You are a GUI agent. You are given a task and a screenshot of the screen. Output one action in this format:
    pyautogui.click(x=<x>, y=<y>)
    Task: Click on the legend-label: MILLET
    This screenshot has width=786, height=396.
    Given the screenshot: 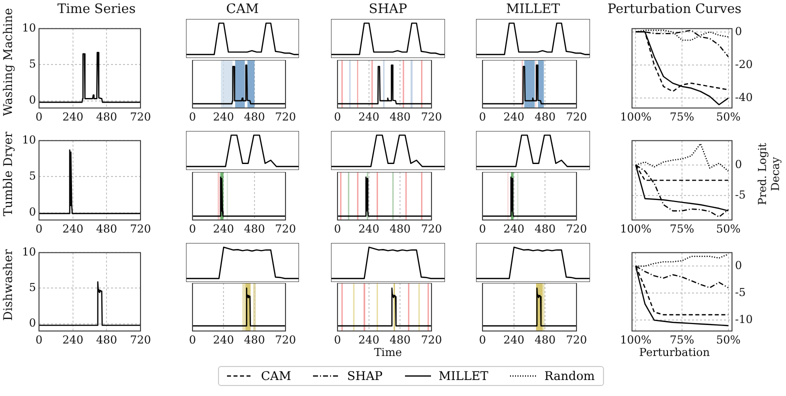 What is the action you would take?
    pyautogui.click(x=463, y=376)
    